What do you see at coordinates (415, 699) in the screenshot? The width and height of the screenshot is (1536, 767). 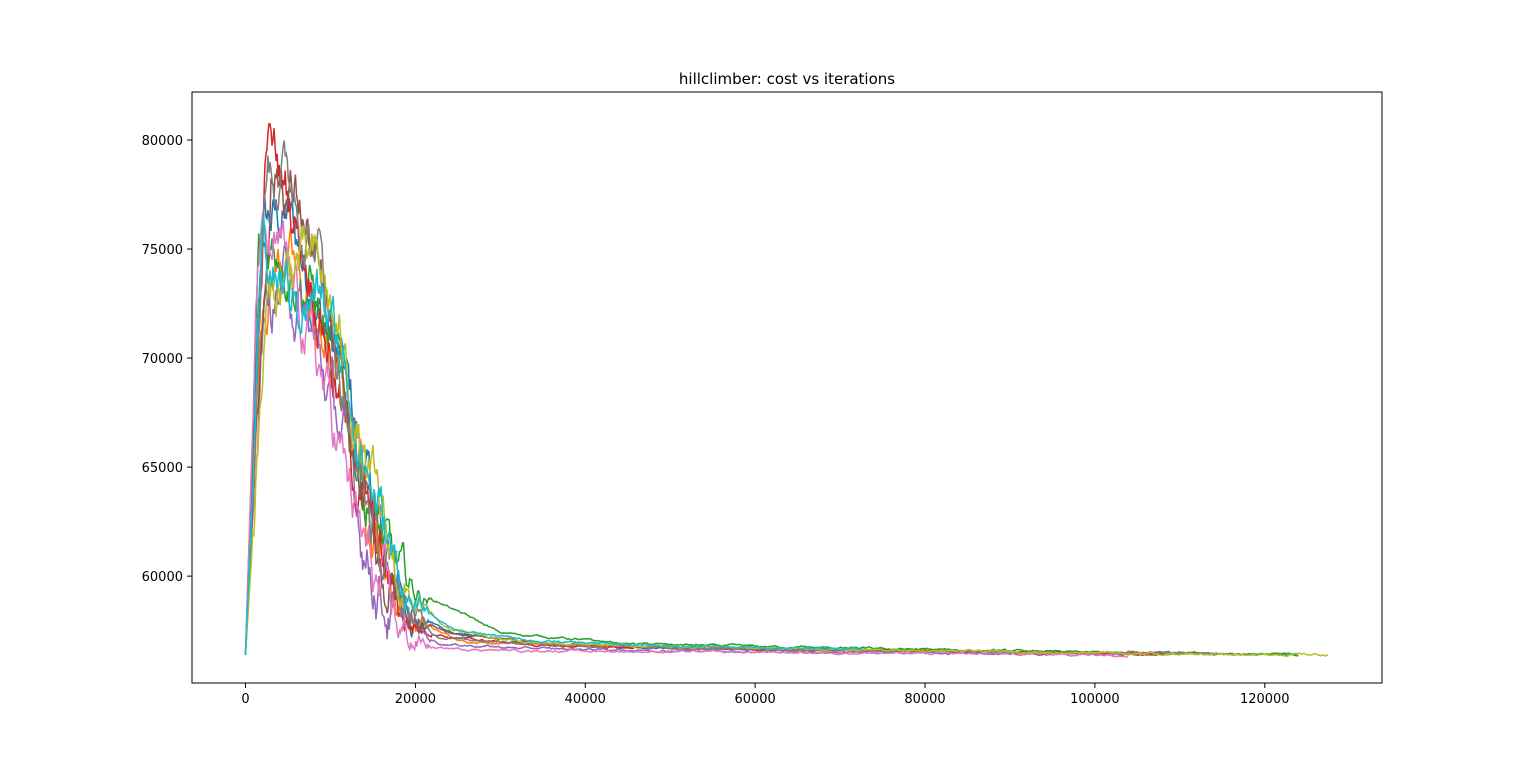 I see `x-tick-label: 20000` at bounding box center [415, 699].